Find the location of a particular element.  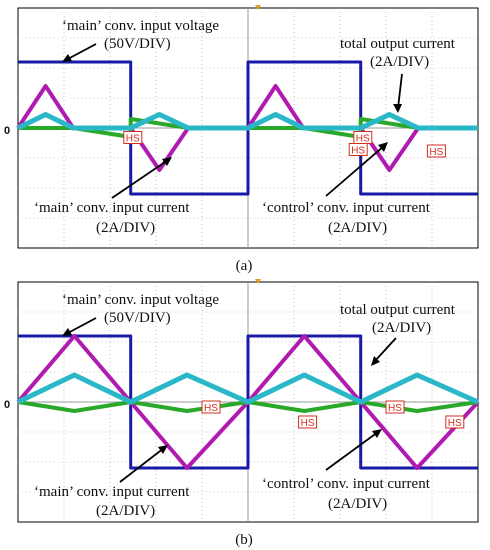

arrowhead-control-a is located at coordinates (383, 147).